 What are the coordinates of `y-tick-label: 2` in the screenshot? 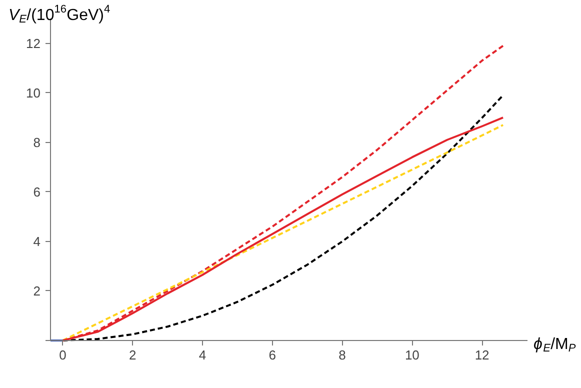 It's located at (37, 290).